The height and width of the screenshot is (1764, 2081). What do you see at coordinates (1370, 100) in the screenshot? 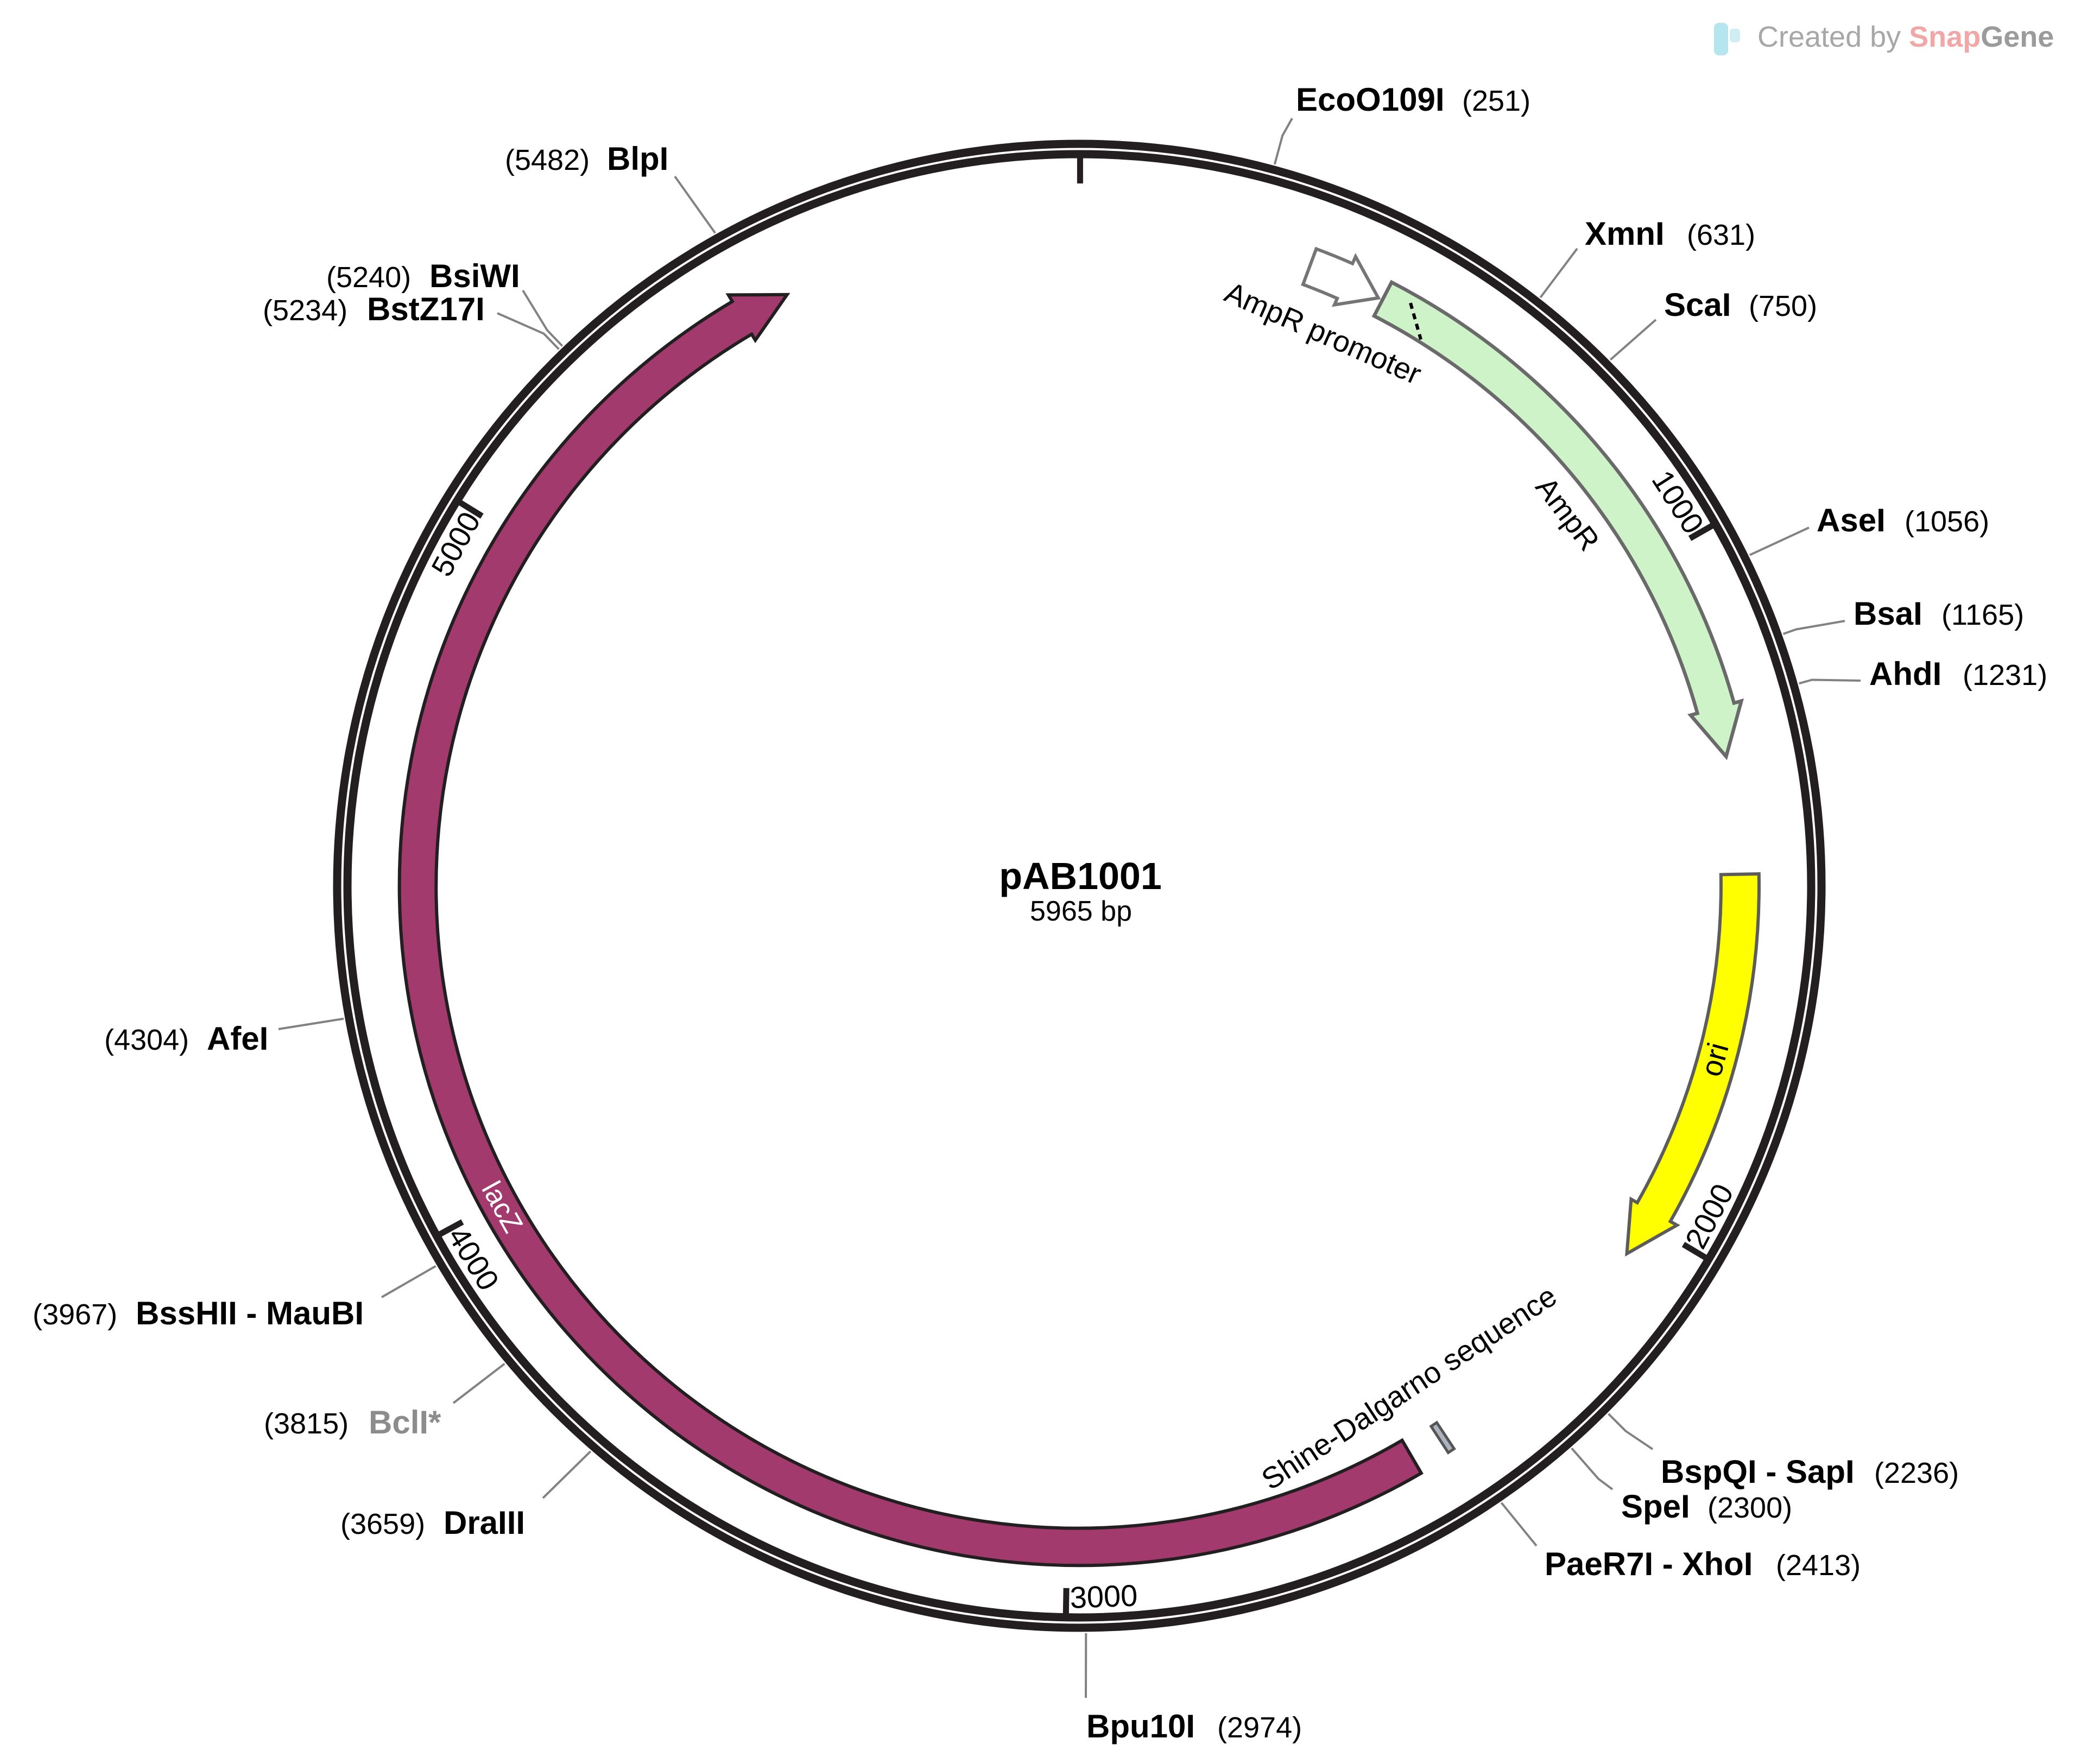
I see `svg-text: EcoO109I` at bounding box center [1370, 100].